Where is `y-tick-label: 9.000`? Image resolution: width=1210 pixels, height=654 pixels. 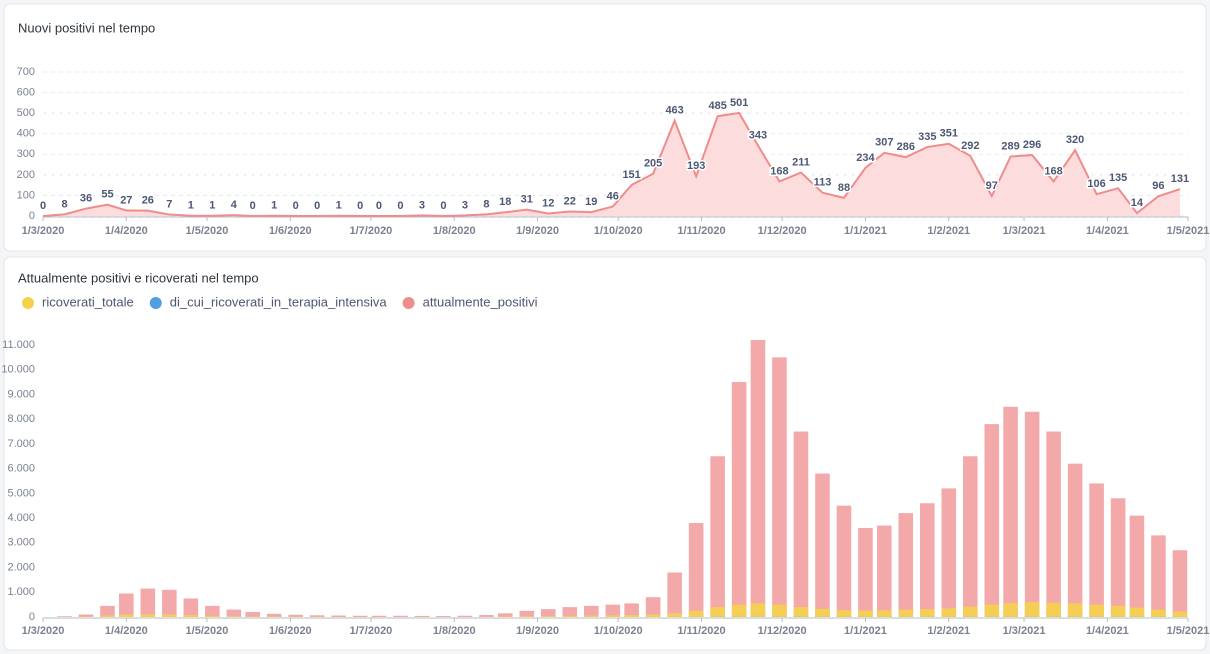 y-tick-label: 9.000 is located at coordinates (21, 394).